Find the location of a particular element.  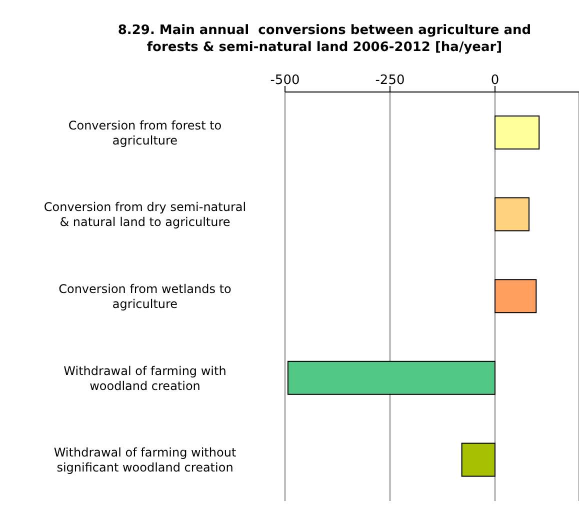

chart-title: 8.29. Main annual conversions between agriculture and forests & semi-natural land 2006-2012 [ha/year] is located at coordinates (324, 39).